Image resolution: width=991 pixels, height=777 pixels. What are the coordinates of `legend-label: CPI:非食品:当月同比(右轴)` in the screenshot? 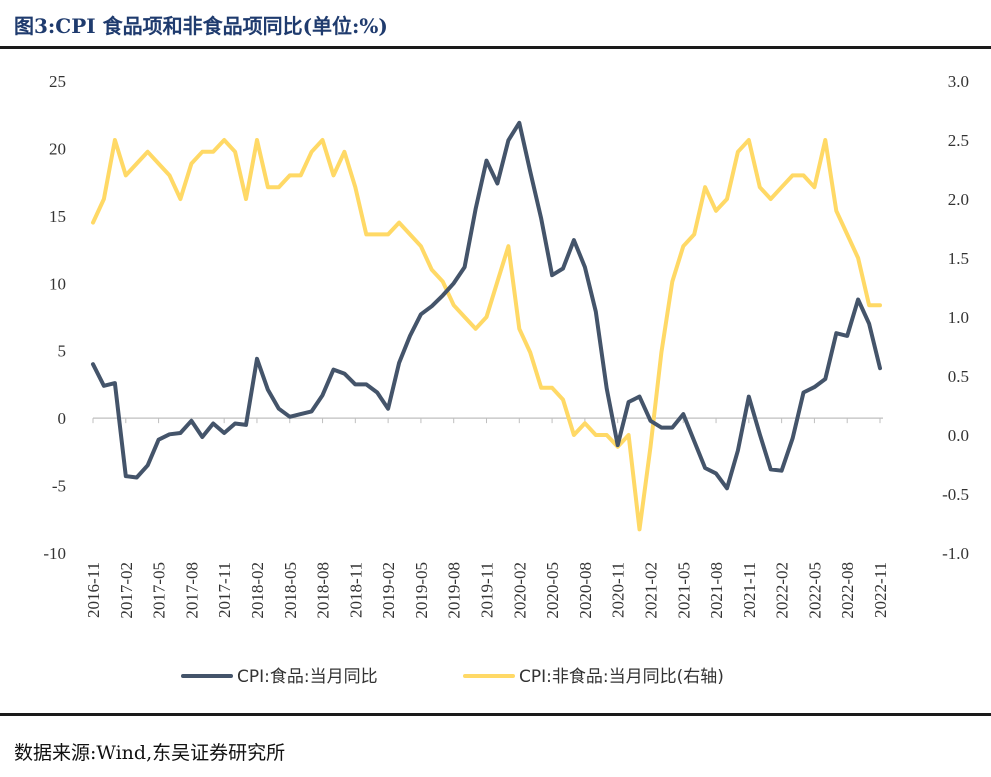 It's located at (621, 677).